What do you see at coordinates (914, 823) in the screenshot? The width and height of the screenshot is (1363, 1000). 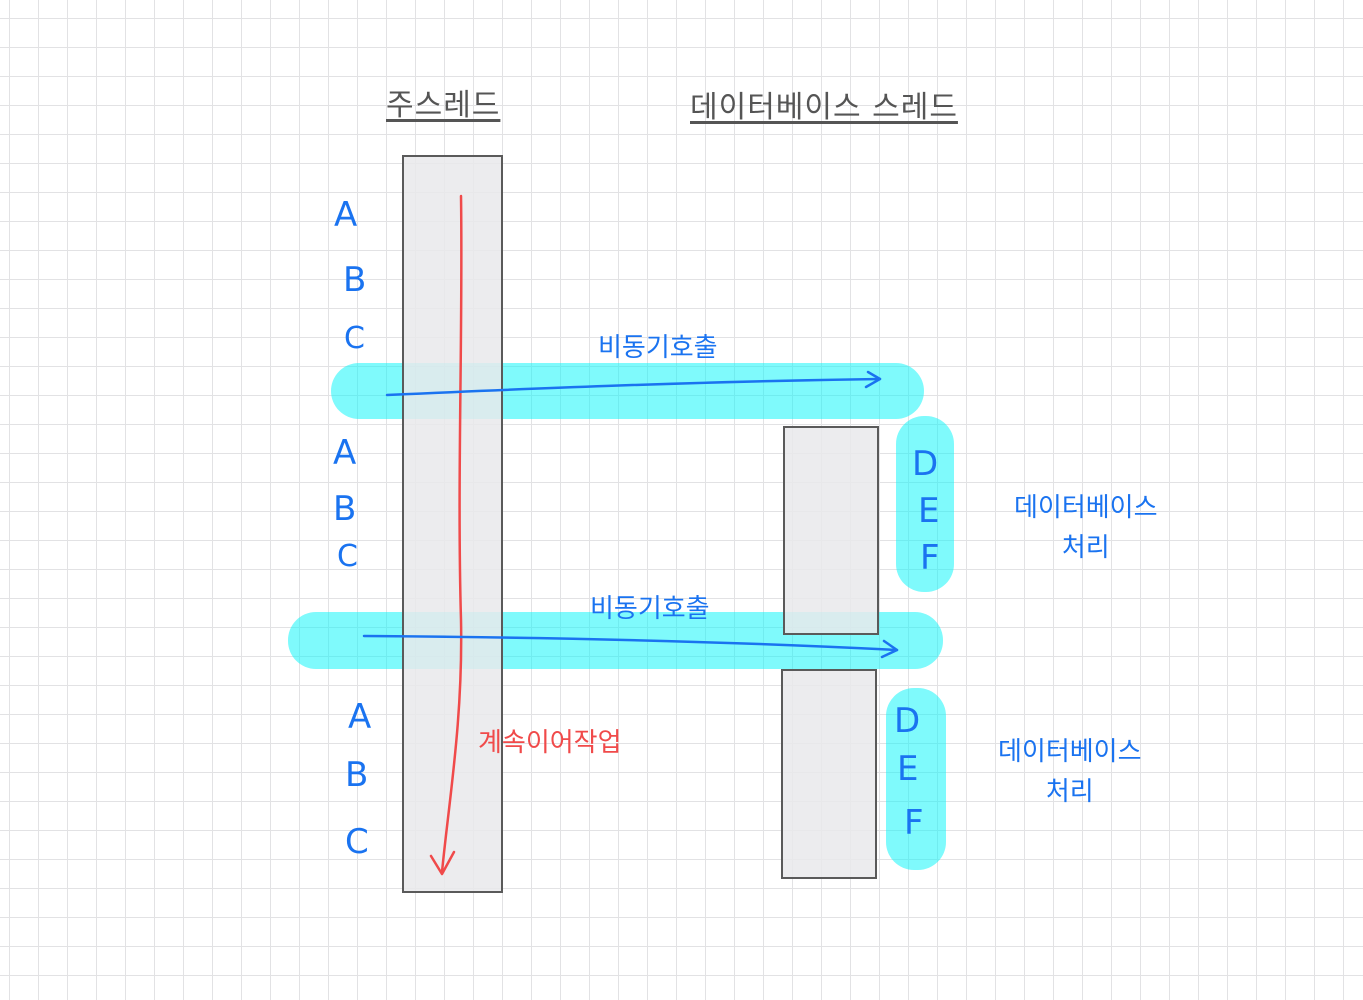 I see `db-step-f-2: F` at bounding box center [914, 823].